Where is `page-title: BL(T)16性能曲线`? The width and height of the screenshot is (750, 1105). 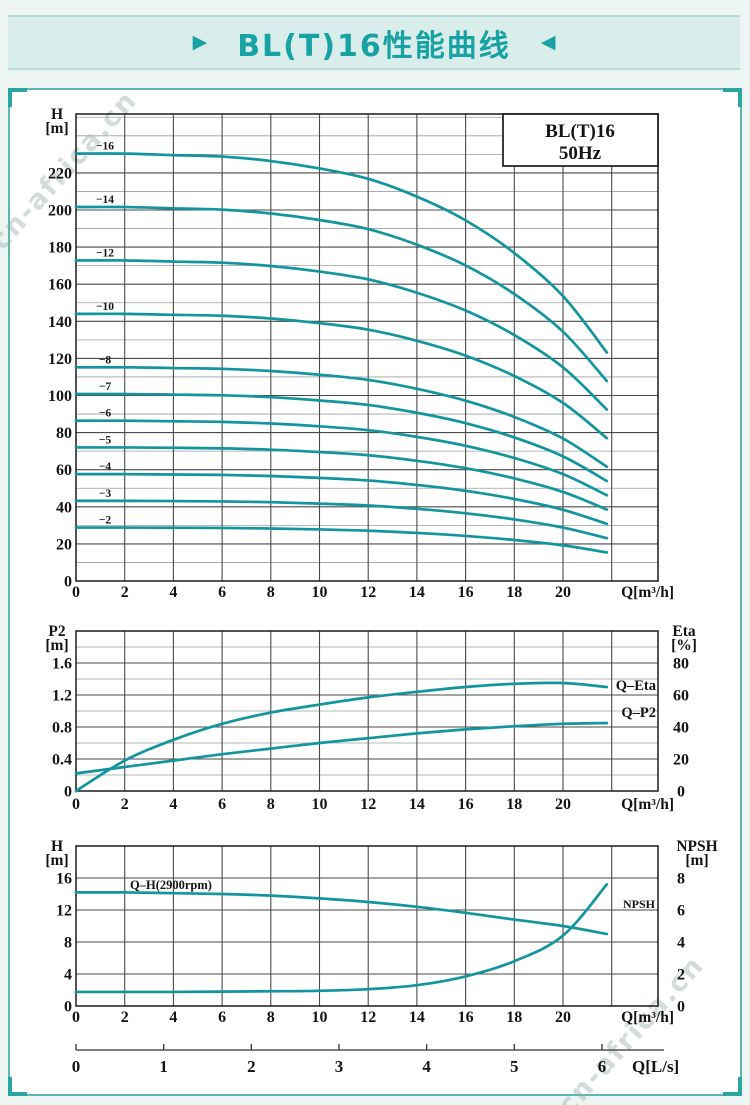 page-title: BL(T)16性能曲线 is located at coordinates (374, 46).